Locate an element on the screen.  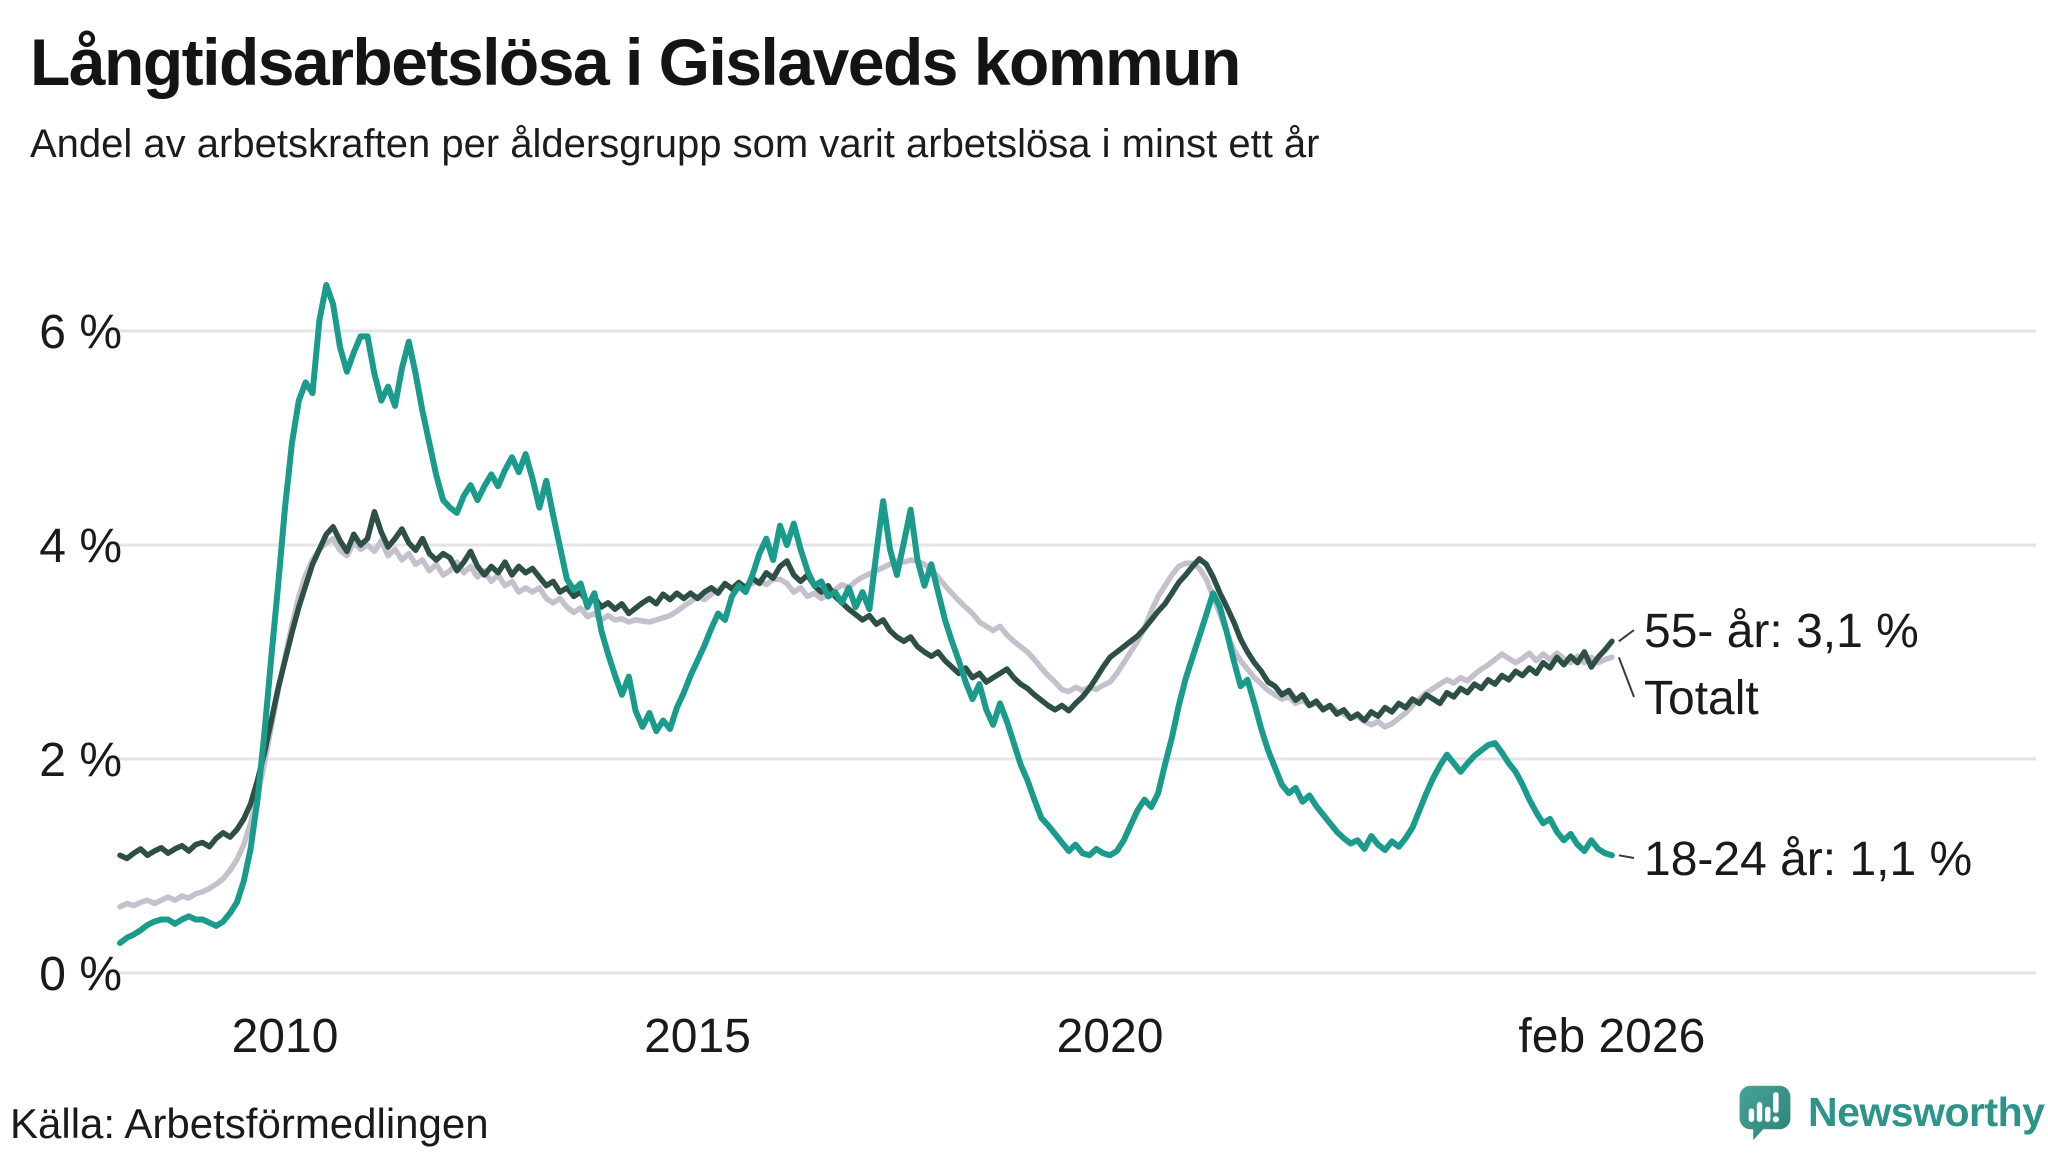
x-tick-label: 2010 is located at coordinates (285, 1036).